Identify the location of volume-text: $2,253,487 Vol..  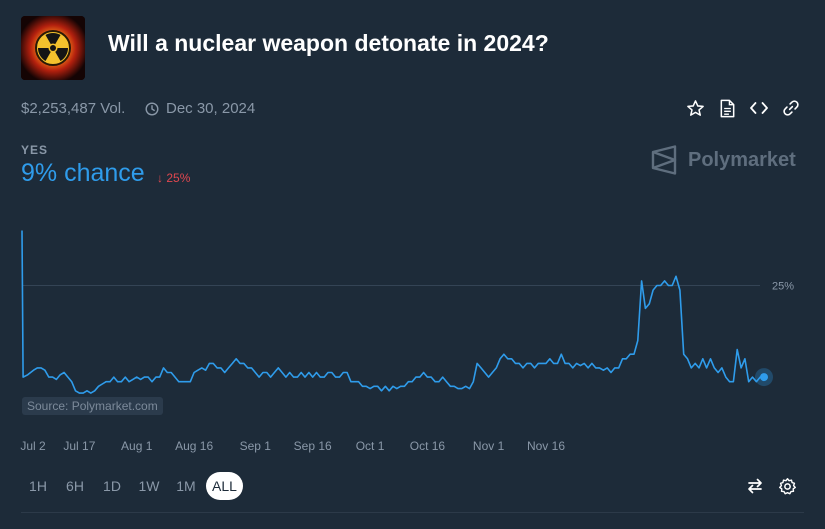
(73, 108).